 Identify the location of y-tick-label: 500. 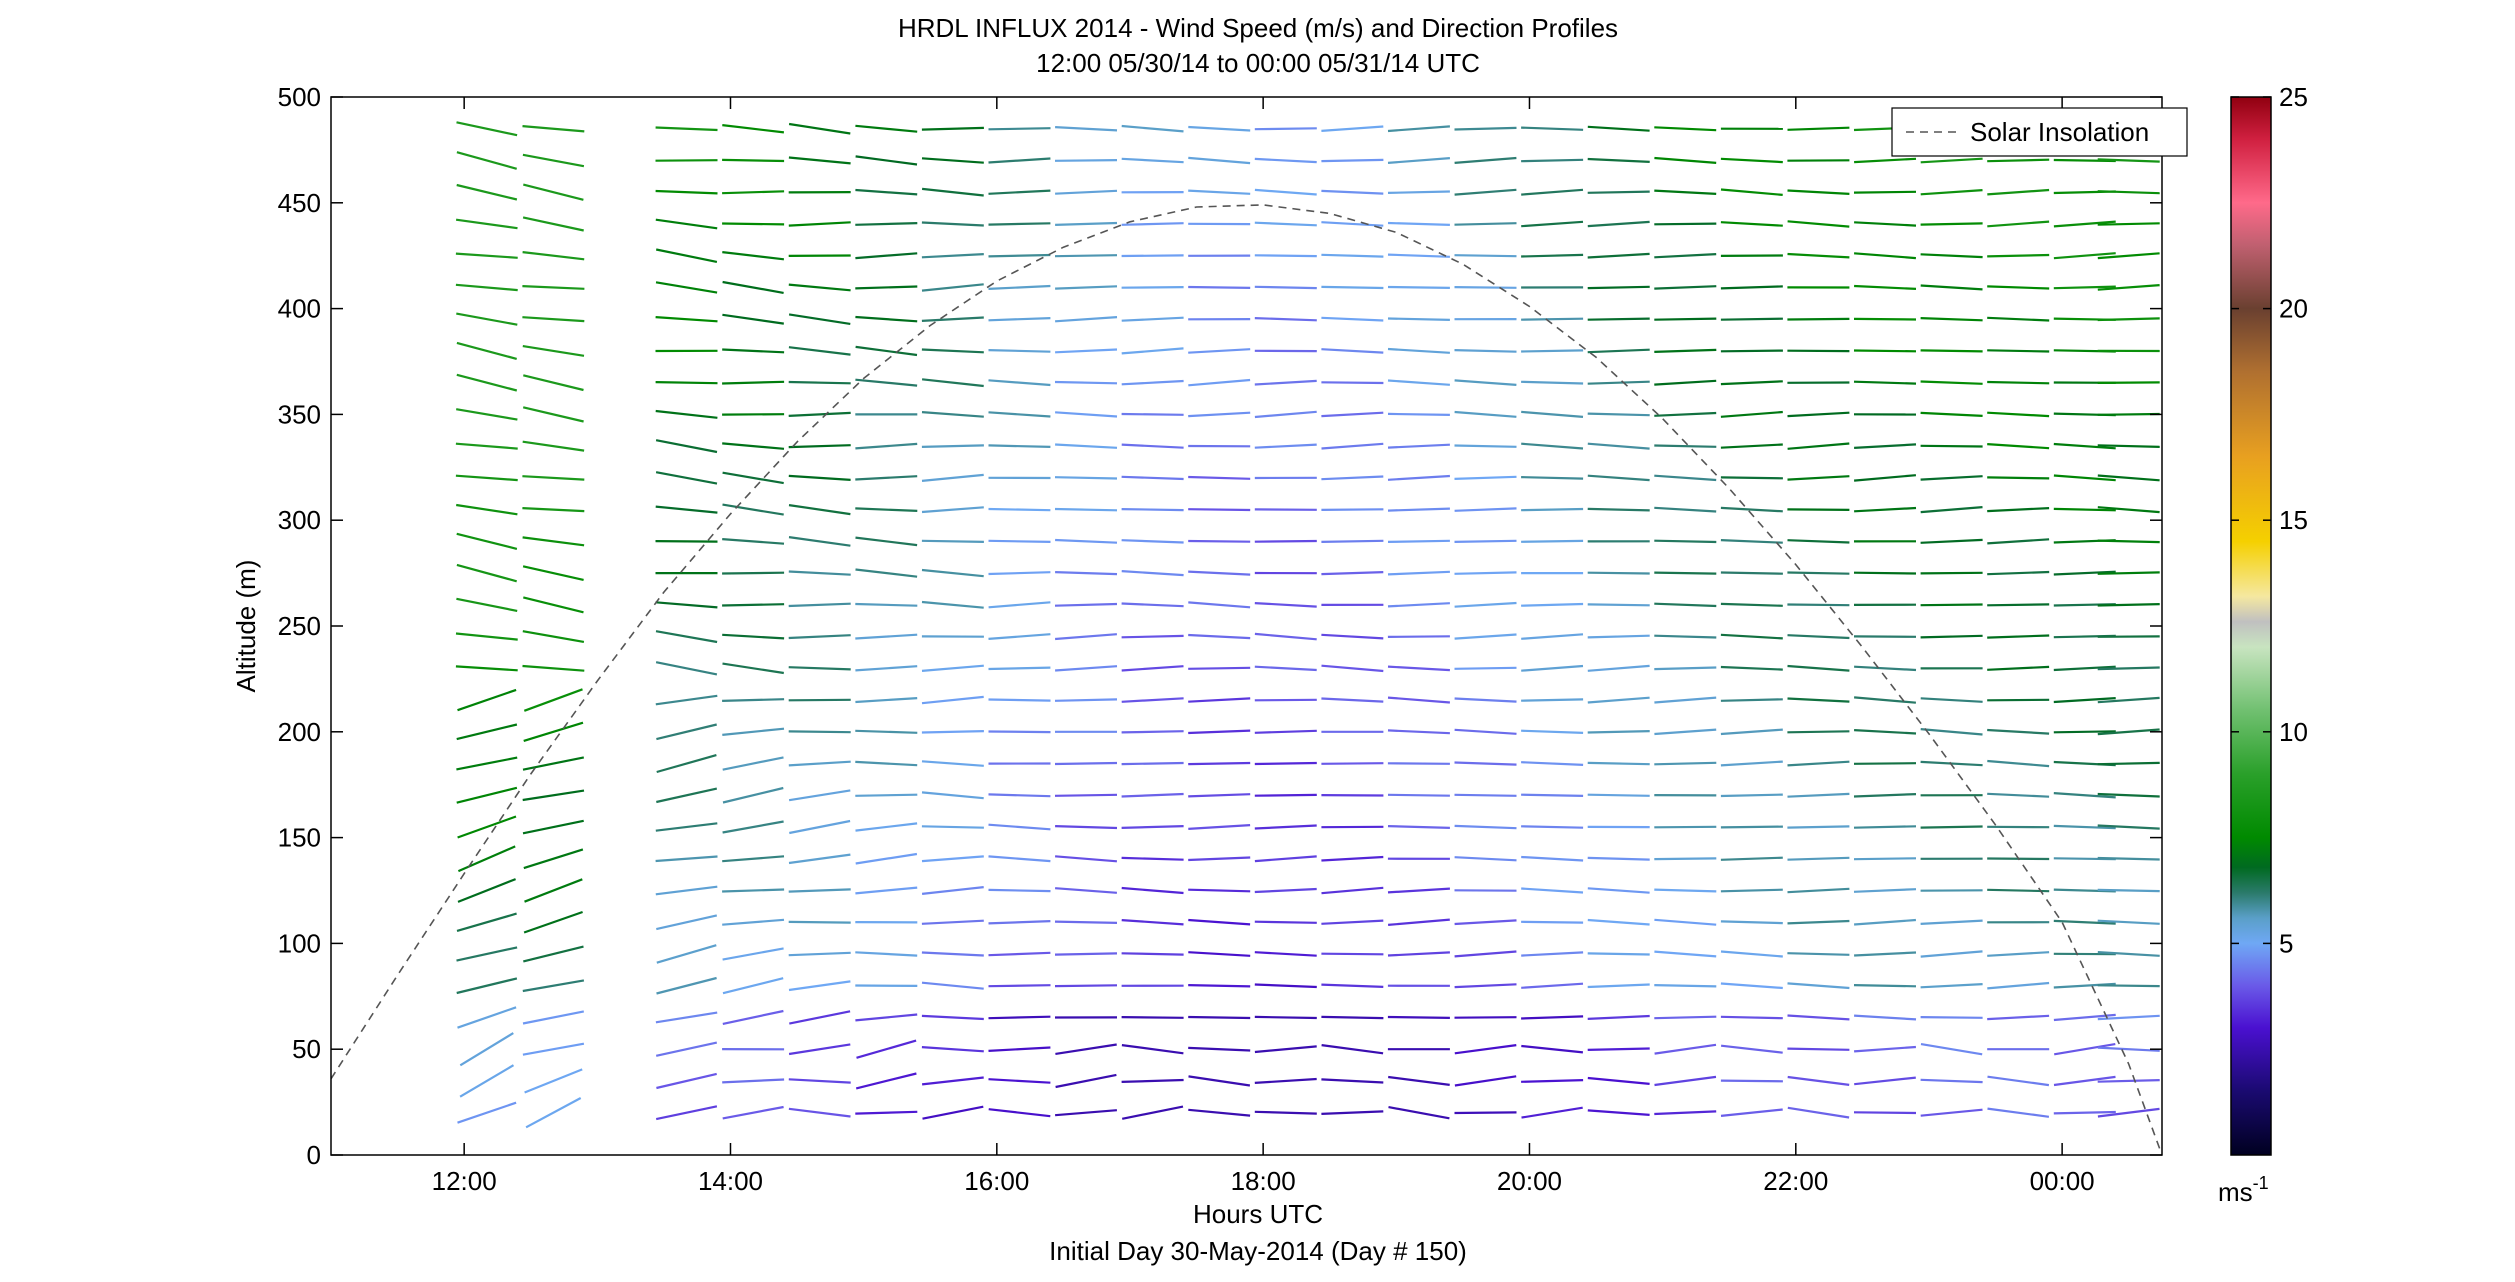
(299, 97).